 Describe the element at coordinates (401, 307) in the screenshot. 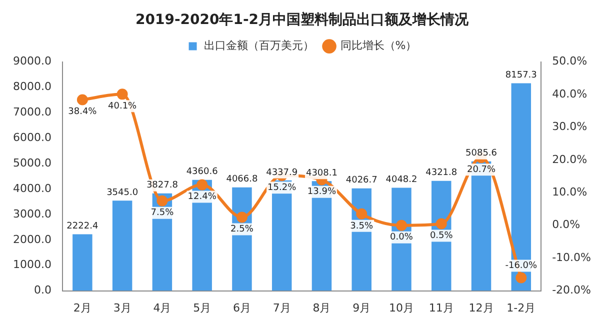

I see `x-tick-label: 10月` at that location.